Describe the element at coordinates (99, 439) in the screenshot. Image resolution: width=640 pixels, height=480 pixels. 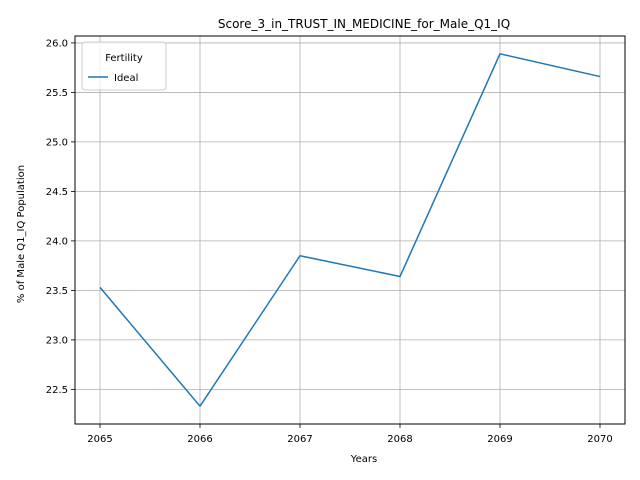
I see `x-tick-label: 2065` at that location.